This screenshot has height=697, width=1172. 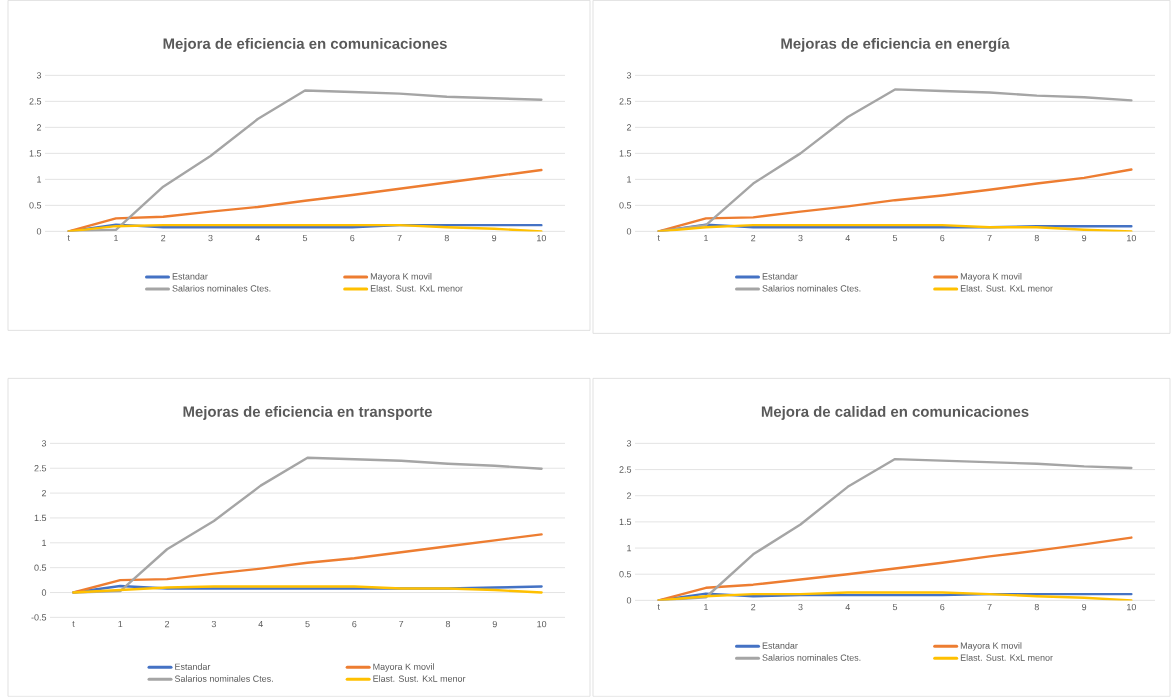 I want to click on chart-title: Mejora de eficiencia en comunicaciones, so click(x=305, y=45).